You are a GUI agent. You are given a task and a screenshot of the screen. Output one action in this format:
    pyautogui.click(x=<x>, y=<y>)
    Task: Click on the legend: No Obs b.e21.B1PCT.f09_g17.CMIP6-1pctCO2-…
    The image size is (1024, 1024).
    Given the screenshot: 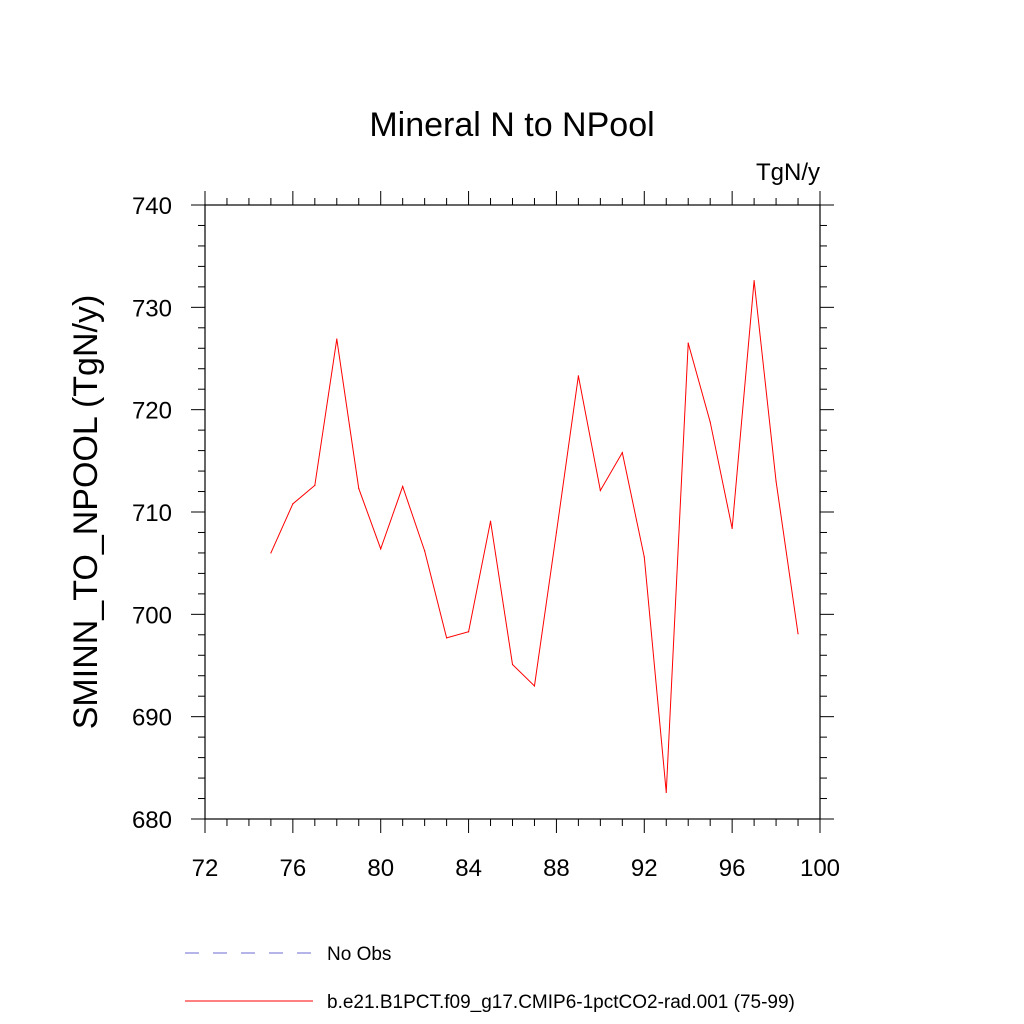 What is the action you would take?
    pyautogui.click(x=490, y=978)
    